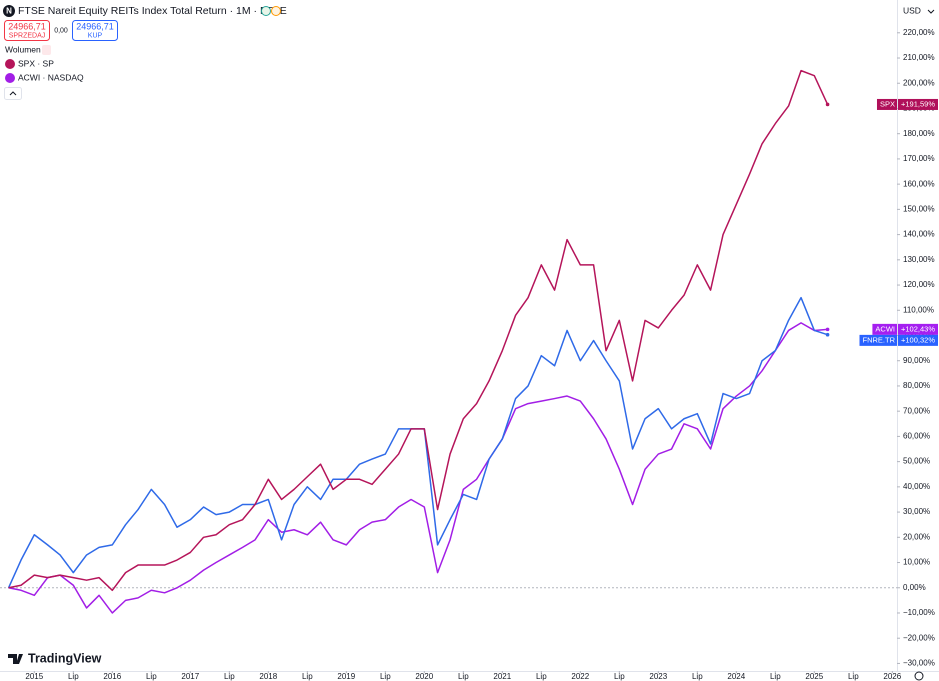  Describe the element at coordinates (268, 676) in the screenshot. I see `x-tick-label: 2018` at that location.